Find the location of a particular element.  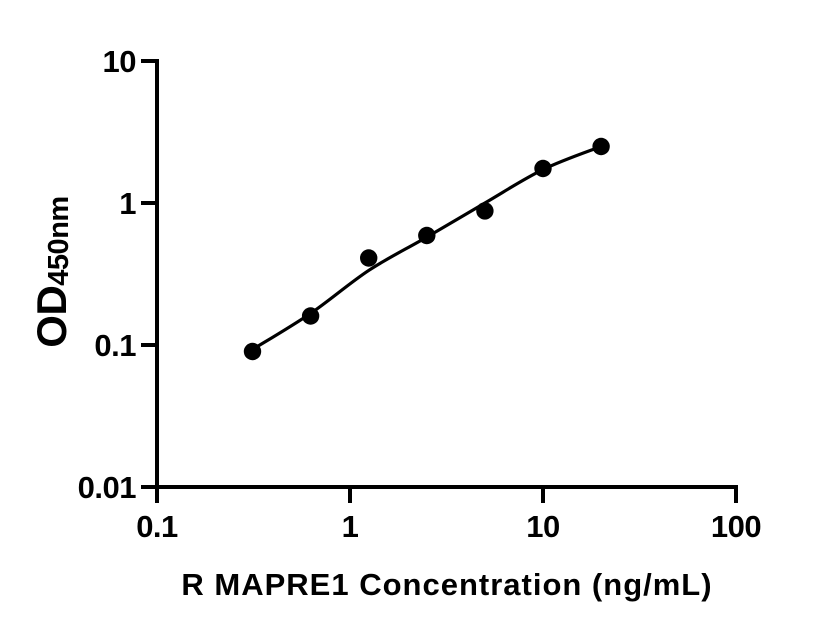

x-axis-title: R MAPRE1 Concentration (ng/mL) is located at coordinates (447, 584).